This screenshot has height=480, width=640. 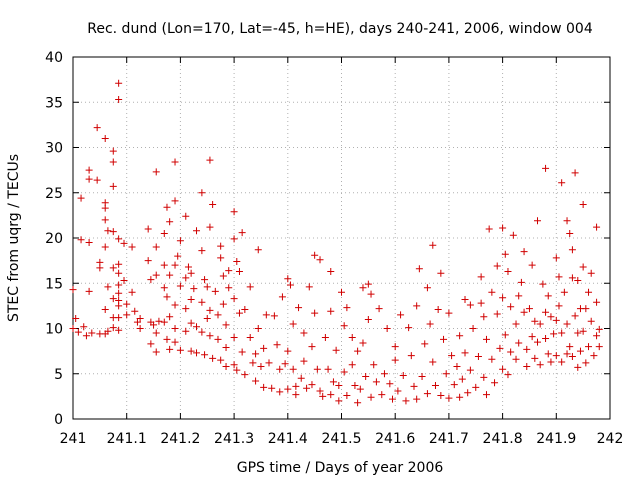 What do you see at coordinates (503, 439) in the screenshot?
I see `x-tick-label: 241.8` at bounding box center [503, 439].